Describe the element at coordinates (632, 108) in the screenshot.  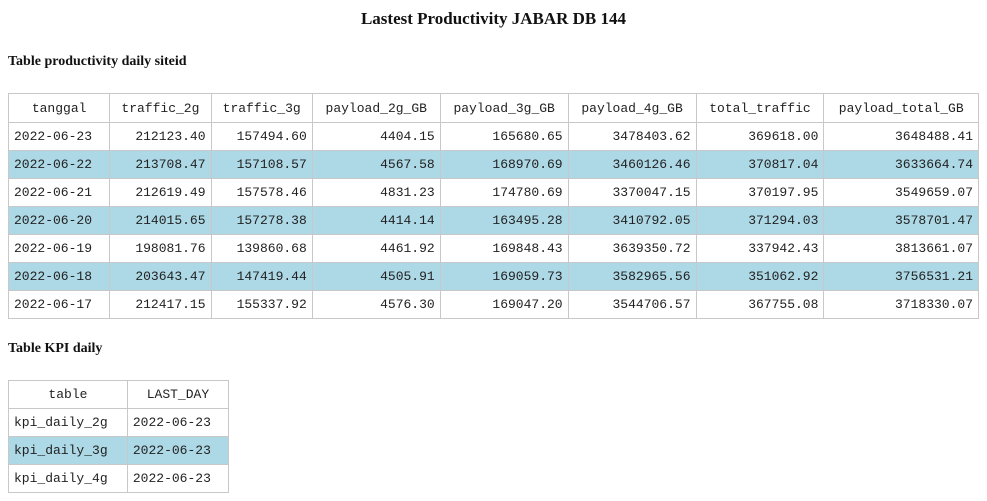
I see `column-header-payload-4g-gb: payload_4g_GB` at that location.